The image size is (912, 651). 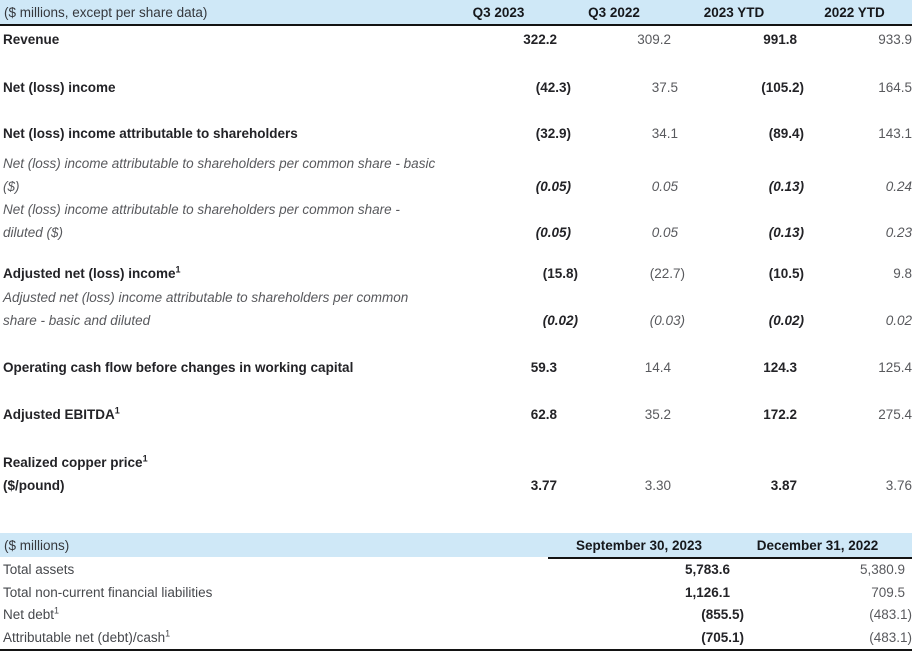 What do you see at coordinates (540, 39) in the screenshot?
I see `value-cell: 322.2` at bounding box center [540, 39].